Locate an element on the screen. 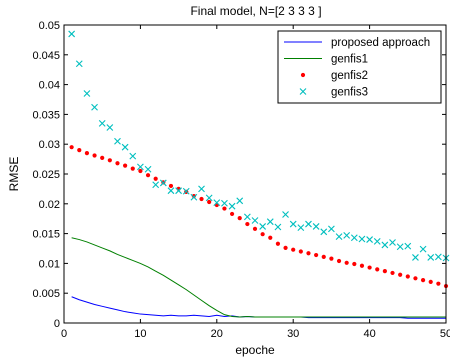 The height and width of the screenshot is (358, 450). y-tick-label: 0.045 is located at coordinates (46, 56).